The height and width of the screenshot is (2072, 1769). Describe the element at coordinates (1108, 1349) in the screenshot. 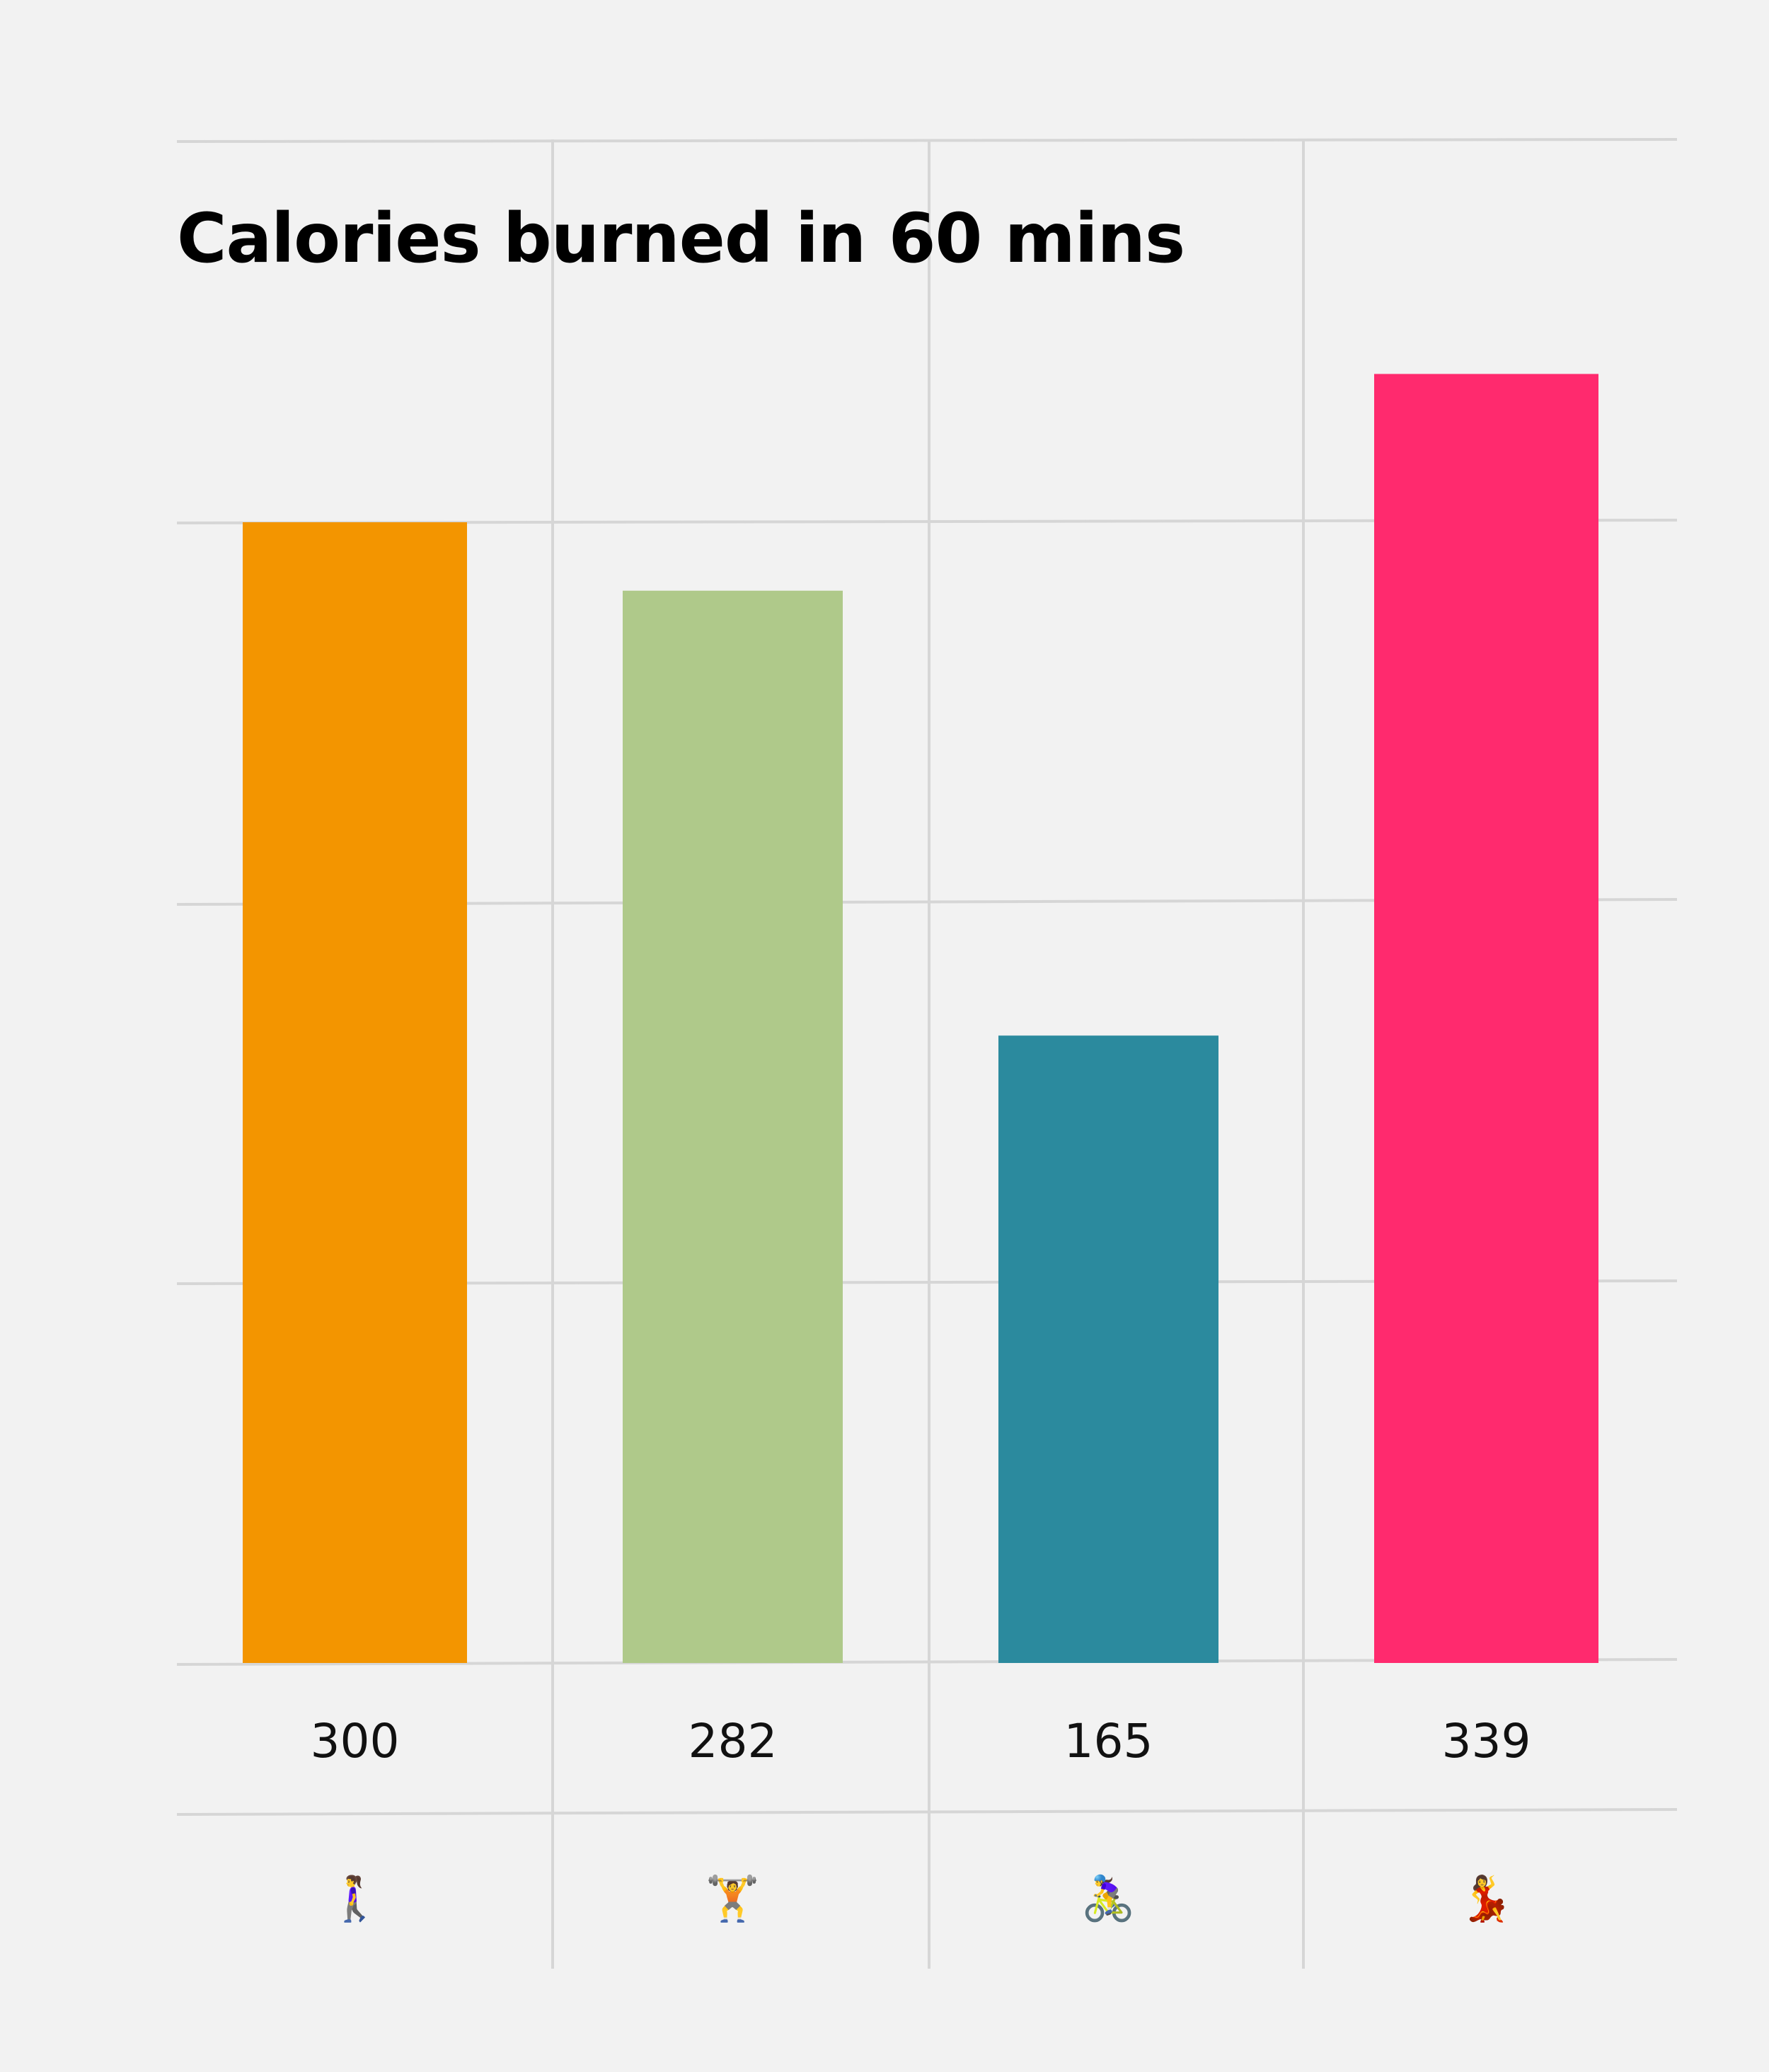

I see `bar-cycling` at that location.